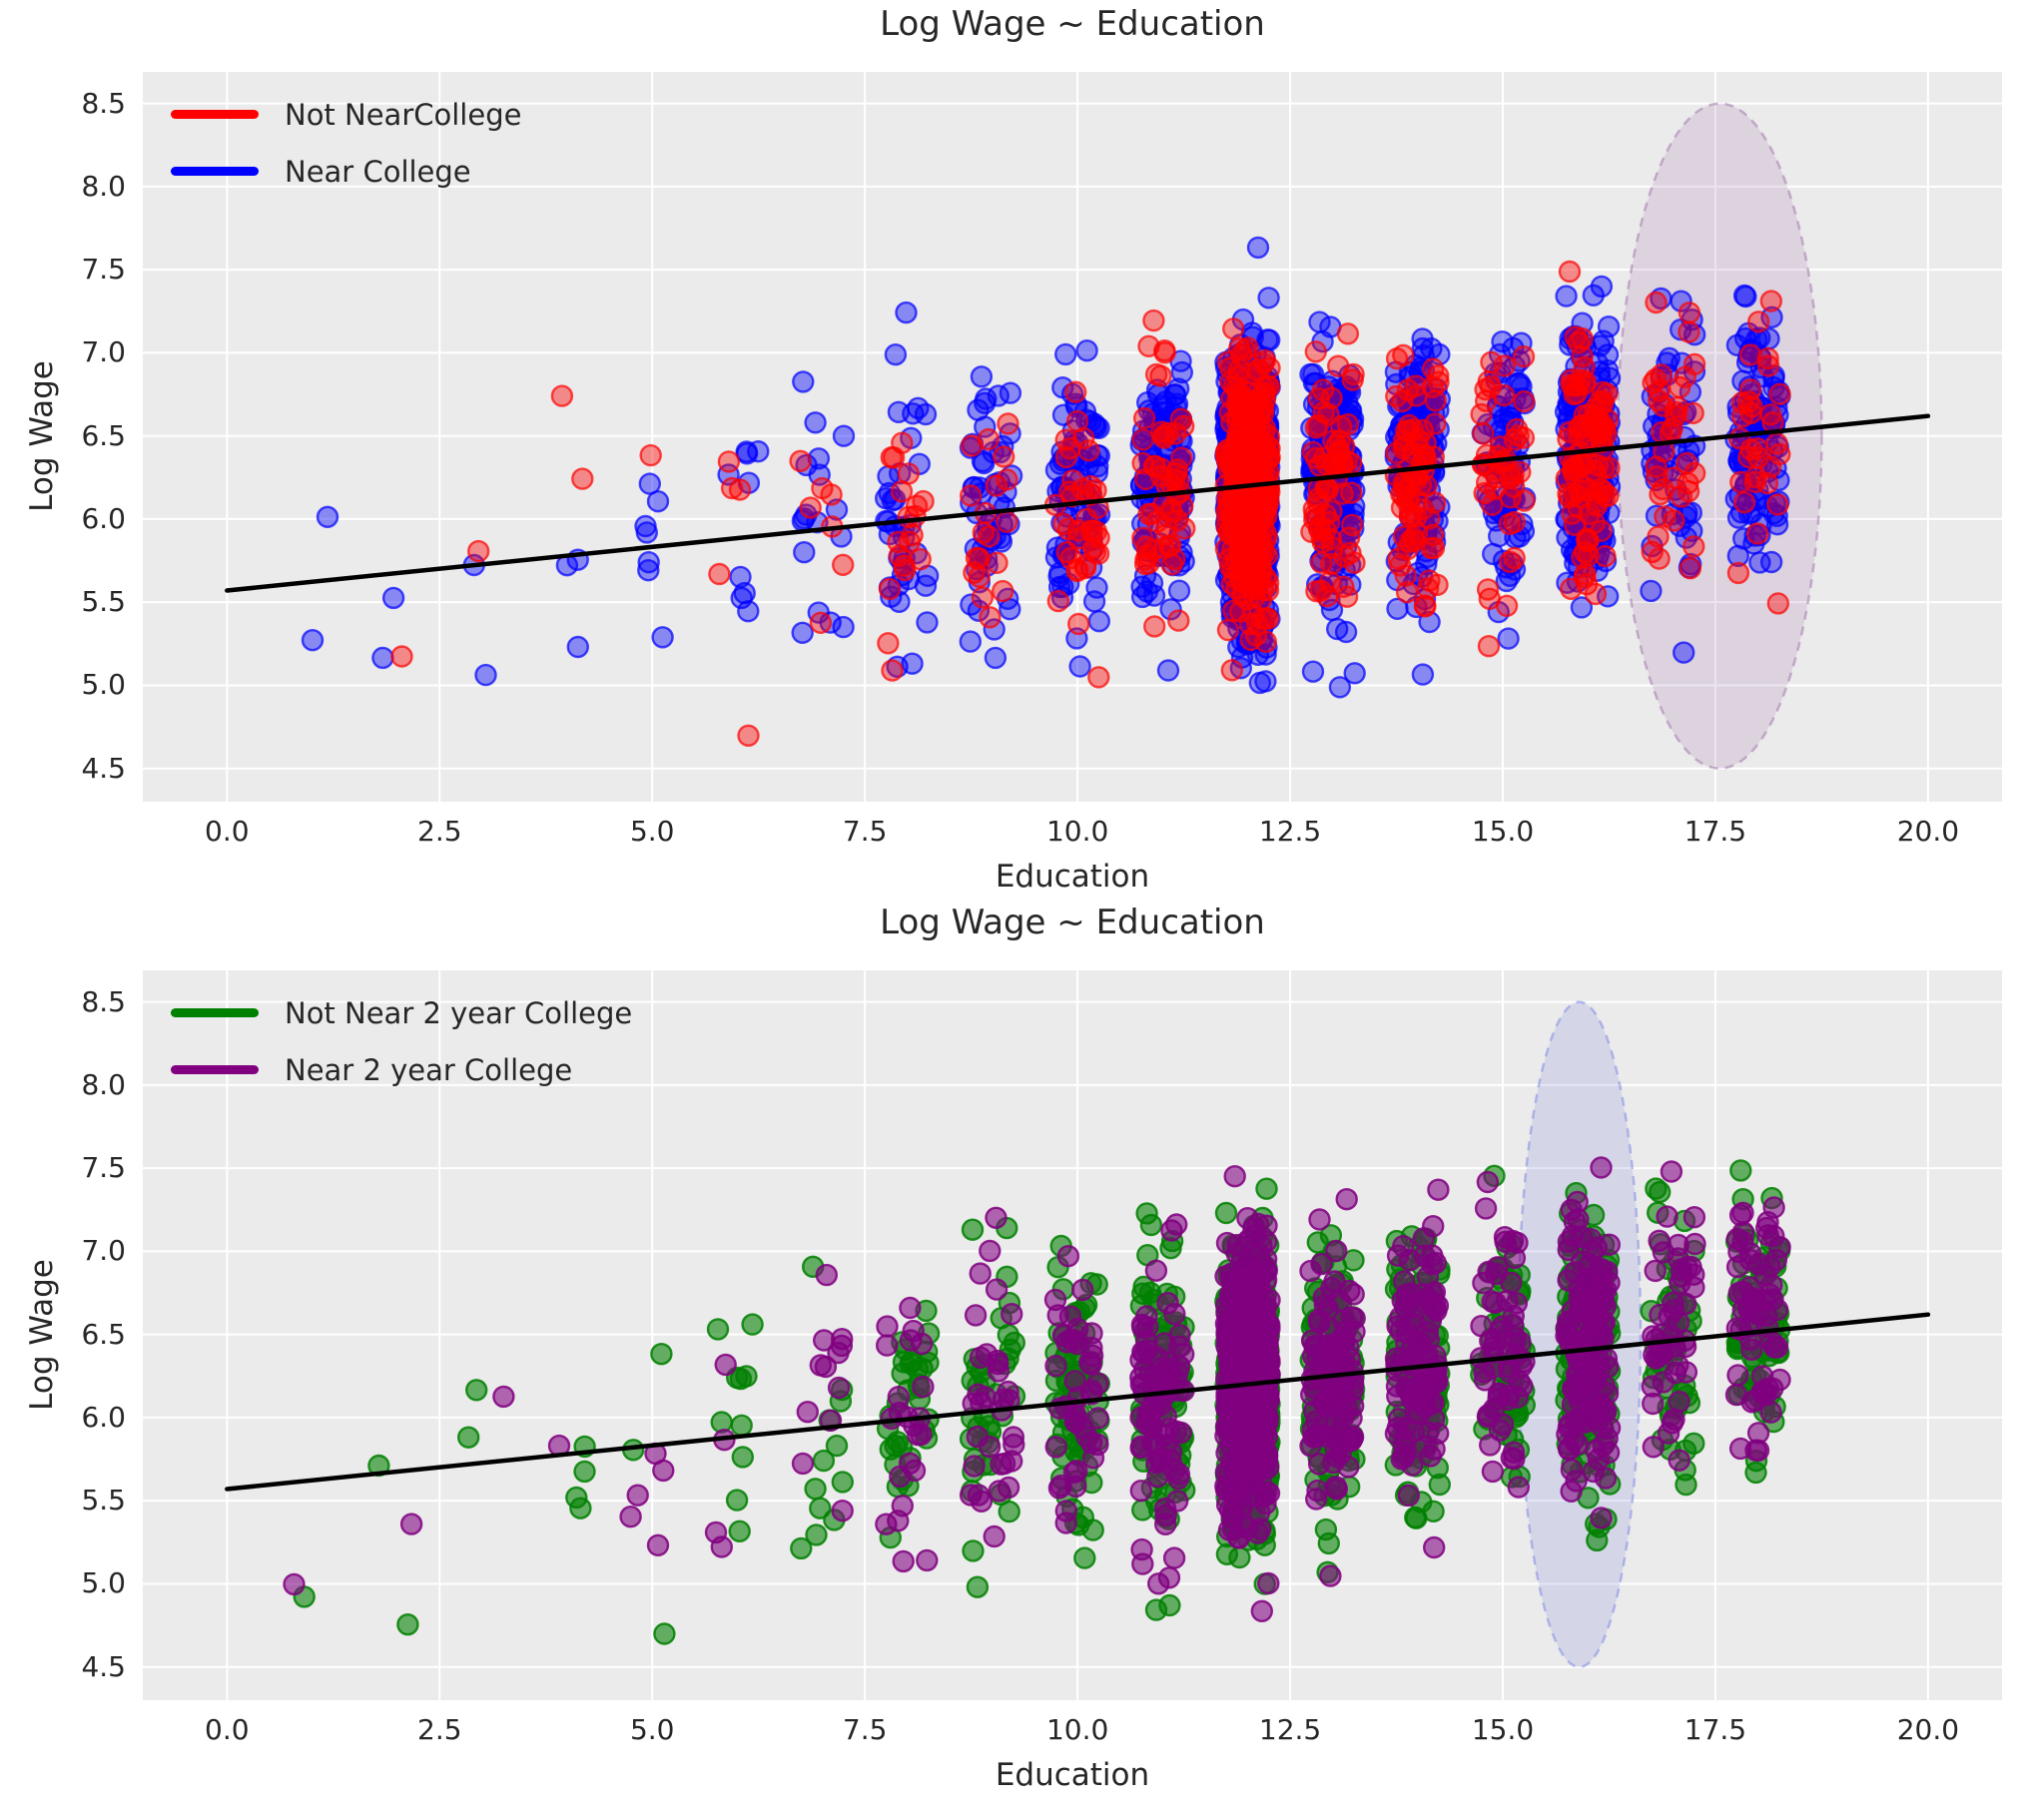 This screenshot has width=2020, height=1820. What do you see at coordinates (459, 1012) in the screenshot?
I see `legend-label: Not Near 2 year College` at bounding box center [459, 1012].